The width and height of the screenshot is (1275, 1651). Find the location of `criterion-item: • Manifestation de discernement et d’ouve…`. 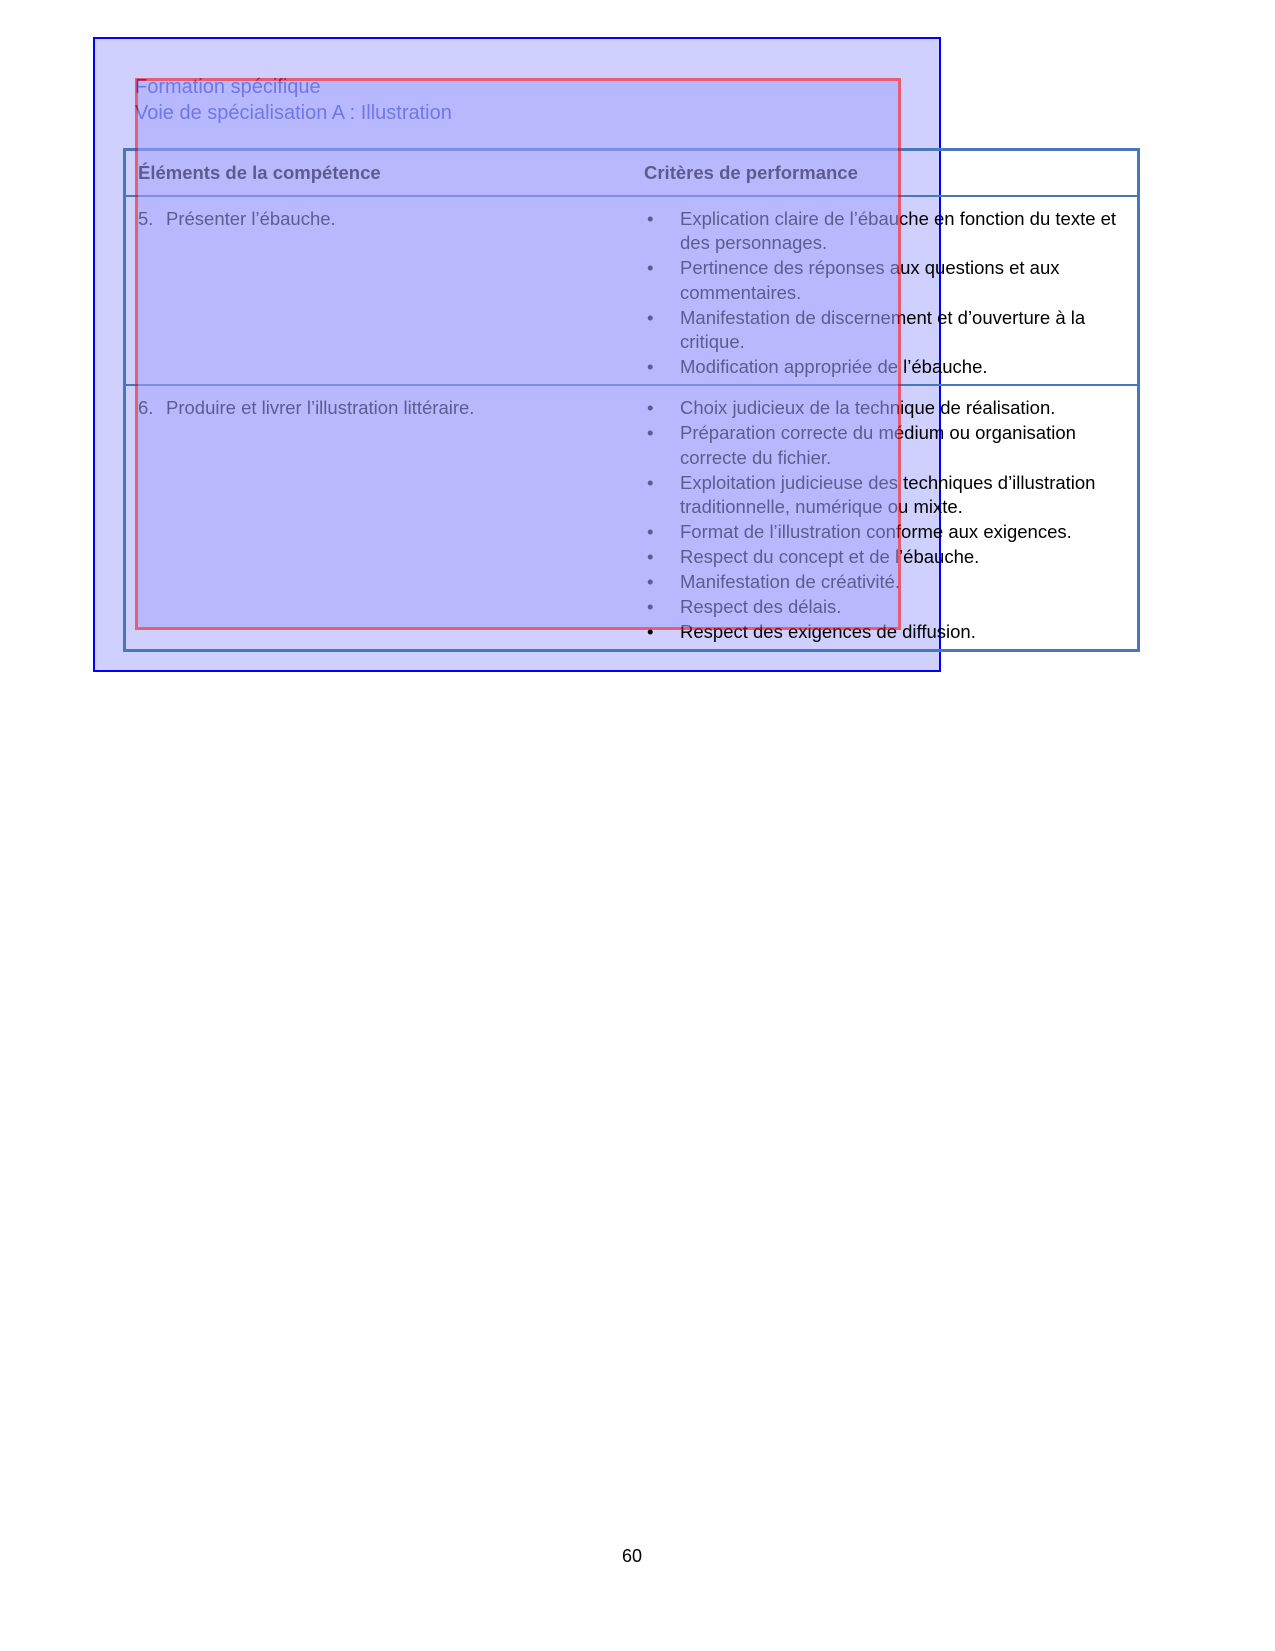

criterion-item: • Manifestation de discernement et d’ouve… is located at coordinates (890, 330).